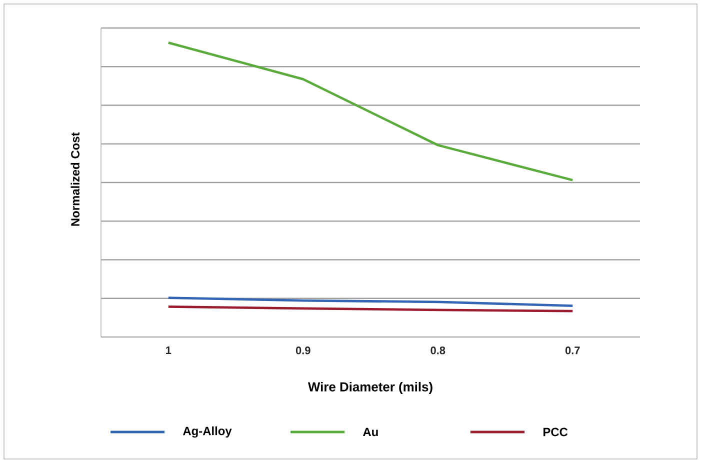 This screenshot has height=463, width=701. What do you see at coordinates (207, 432) in the screenshot?
I see `legend-label: Ag-Alloy` at bounding box center [207, 432].